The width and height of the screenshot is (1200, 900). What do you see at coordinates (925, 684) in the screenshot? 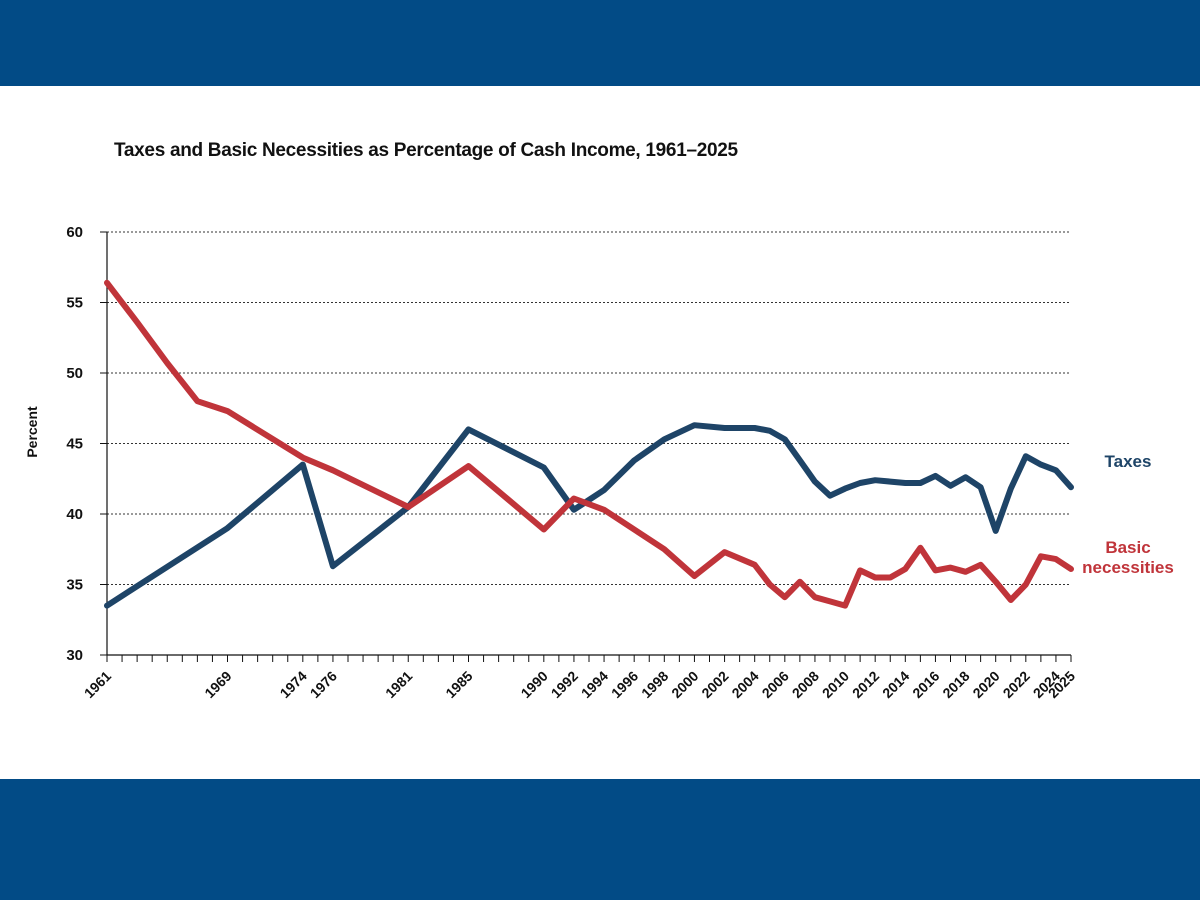
I see `x-tick-label-2016: 2016` at bounding box center [925, 684].